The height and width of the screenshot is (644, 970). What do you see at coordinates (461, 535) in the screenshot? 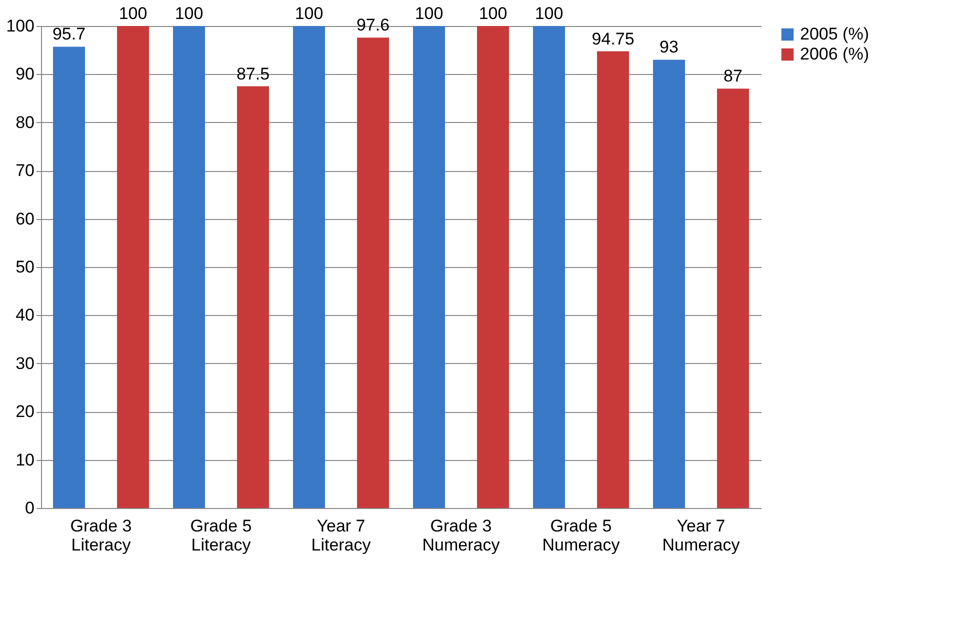
I see `x-tick-label: Grade 3 Numeracy` at bounding box center [461, 535].